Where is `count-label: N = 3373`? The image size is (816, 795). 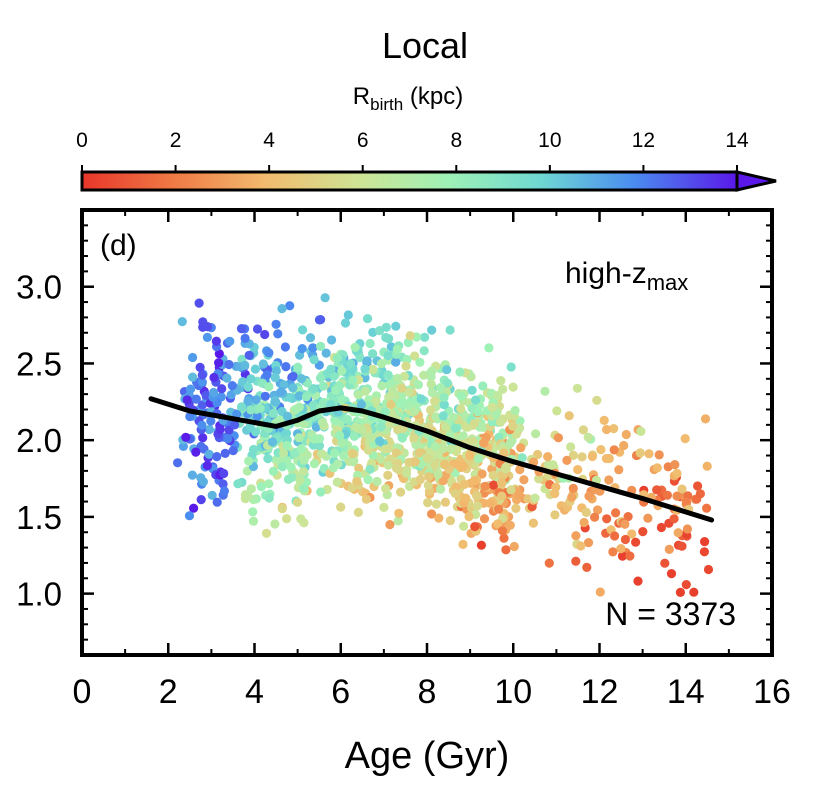 count-label: N = 3373 is located at coordinates (670, 614).